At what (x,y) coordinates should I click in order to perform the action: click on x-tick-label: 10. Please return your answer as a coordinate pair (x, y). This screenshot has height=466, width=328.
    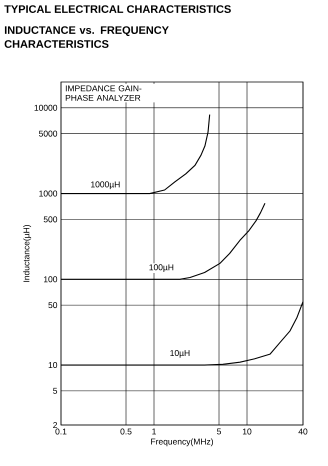
    Looking at the image, I should click on (247, 431).